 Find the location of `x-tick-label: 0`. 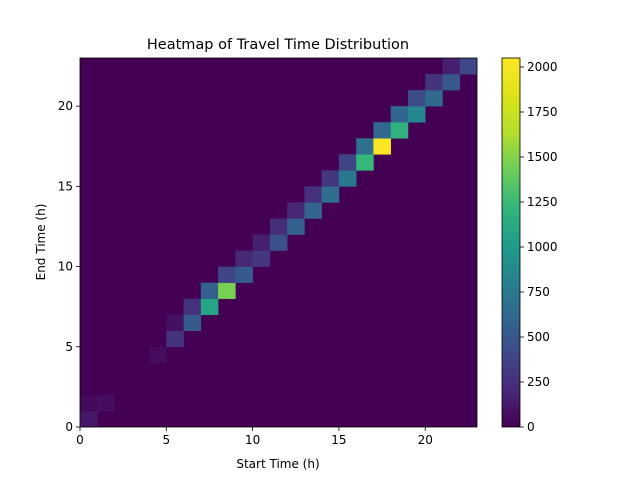

x-tick-label: 0 is located at coordinates (80, 440).